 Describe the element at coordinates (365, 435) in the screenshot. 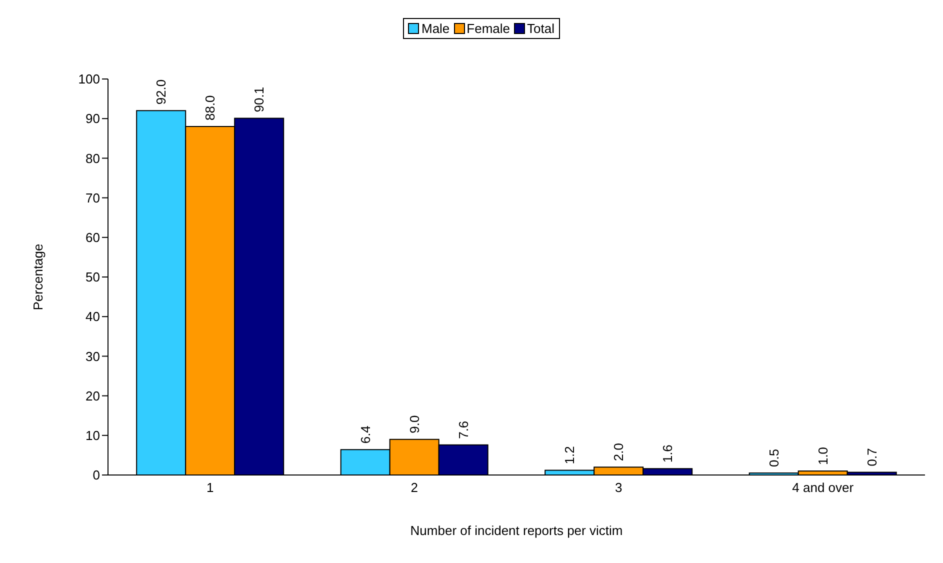

I see `data-label: 6.4` at that location.